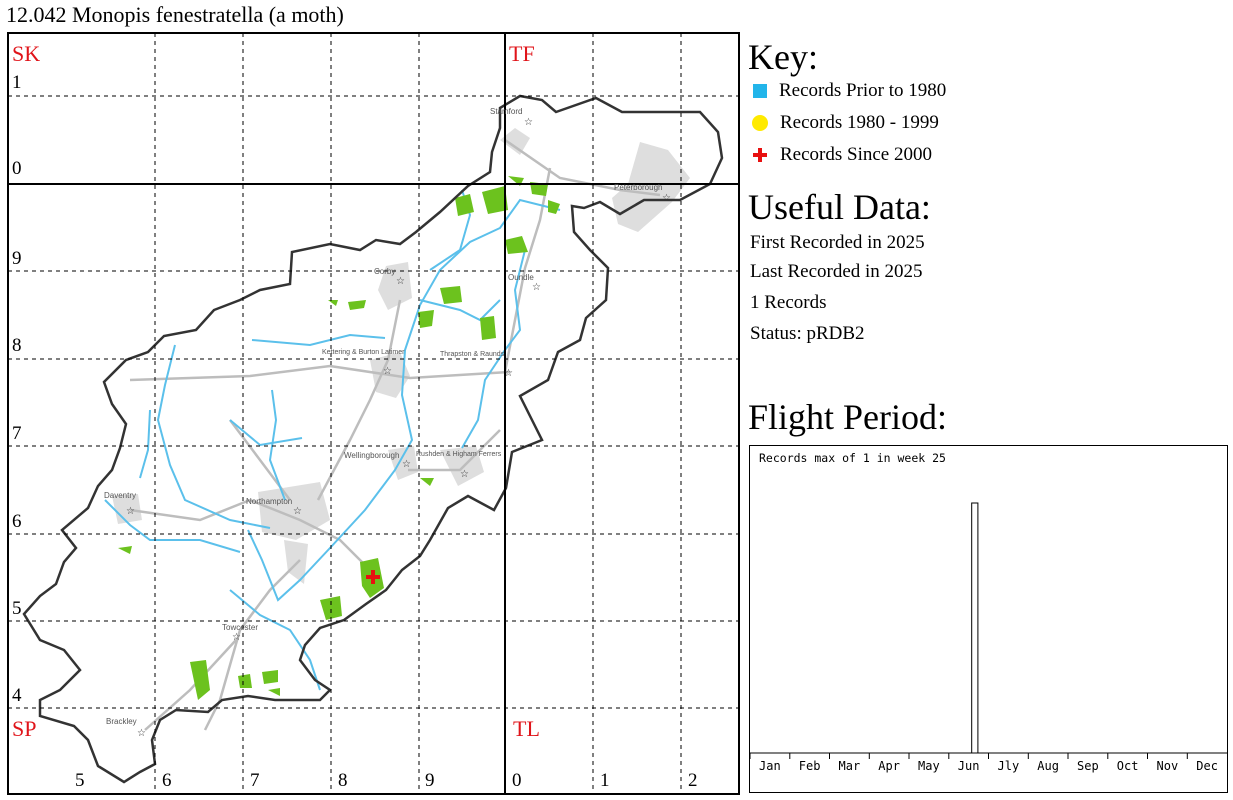  Describe the element at coordinates (389, 277) in the screenshot. I see `town-corby: Corby☆` at that location.